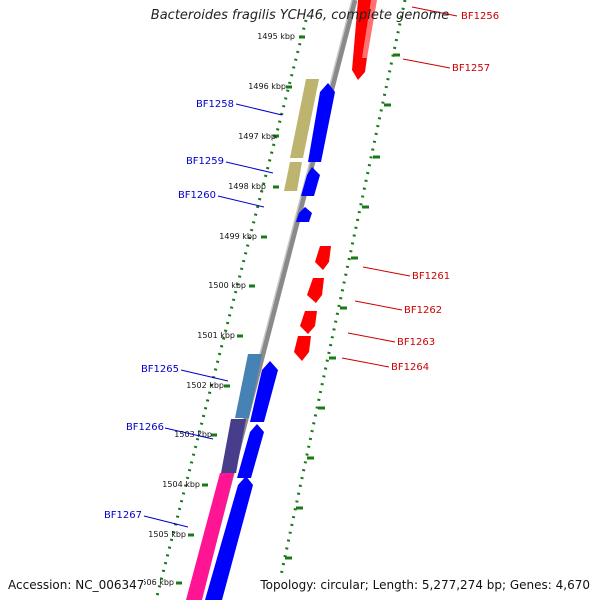  Describe the element at coordinates (310, 181) in the screenshot. I see `cds-bf1259` at that location.